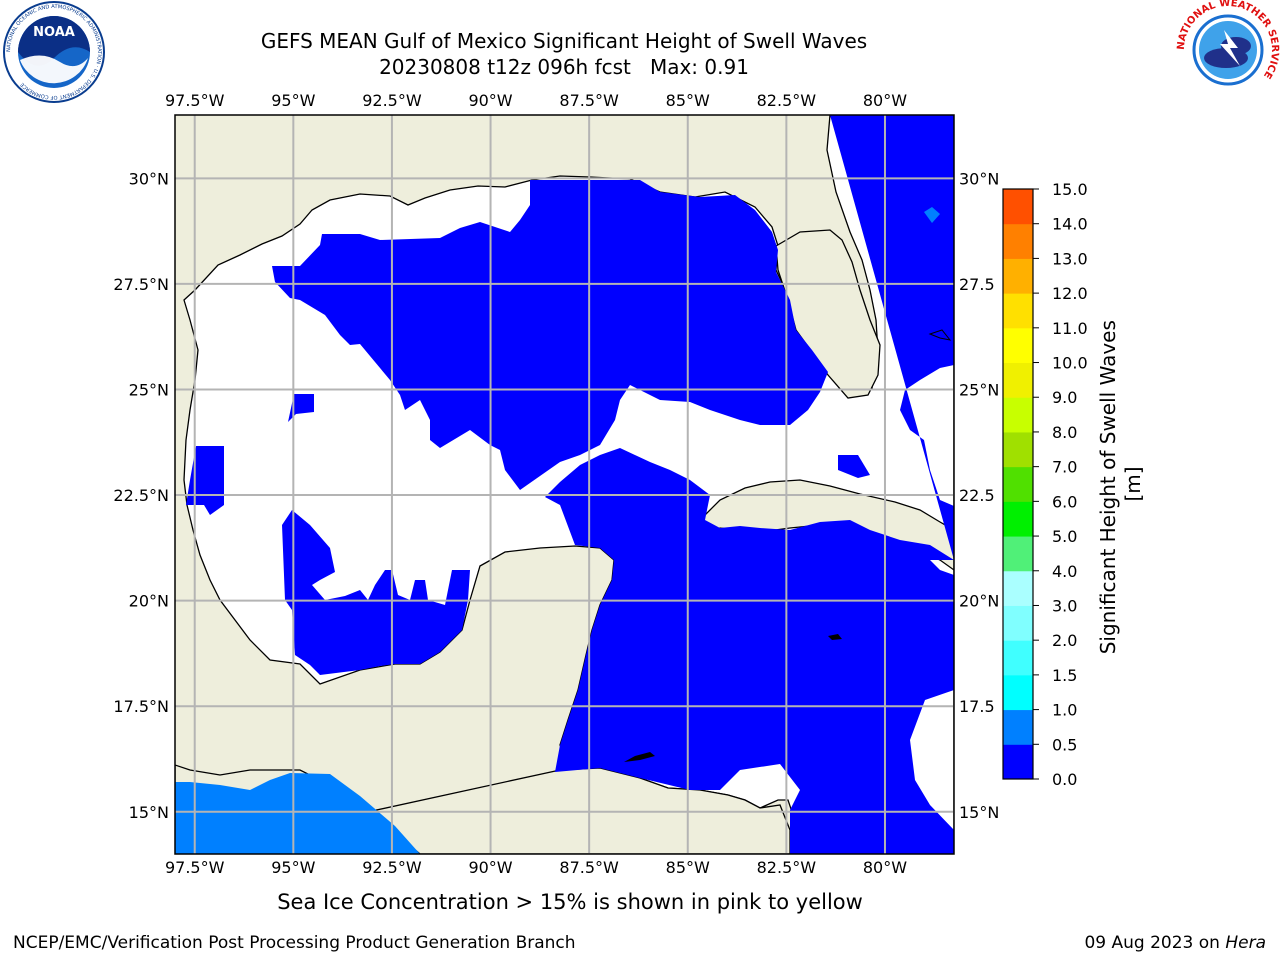 Image resolution: width=1280 pixels, height=960 pixels. What do you see at coordinates (977, 495) in the screenshot?
I see `lat-tick-right: 22.5` at bounding box center [977, 495].